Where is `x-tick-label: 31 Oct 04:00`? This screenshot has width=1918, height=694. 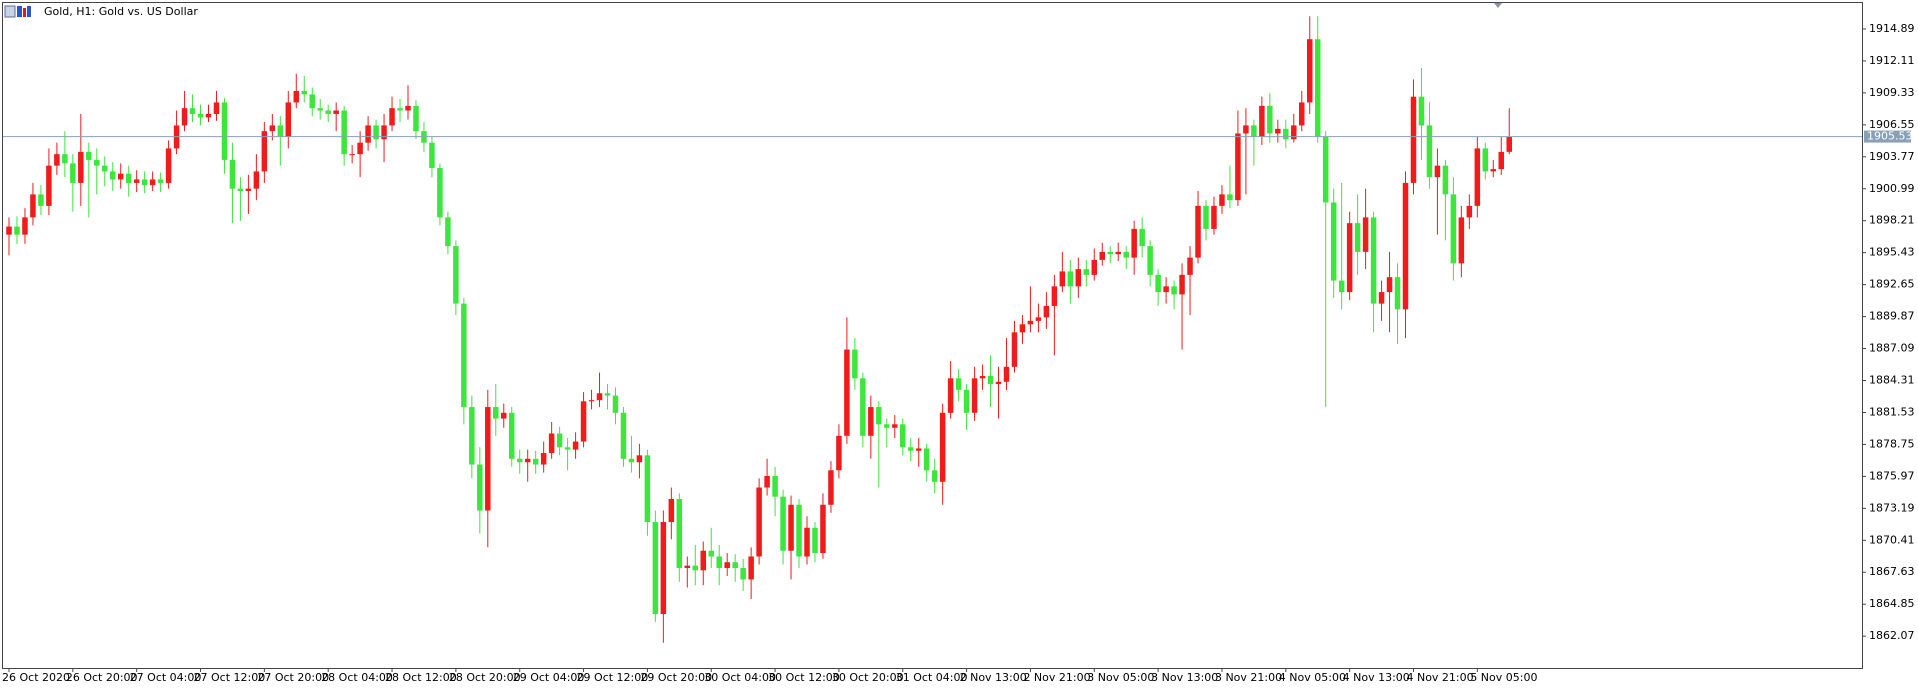
x-tick-label: 31 Oct 04:00 is located at coordinates (932, 677).